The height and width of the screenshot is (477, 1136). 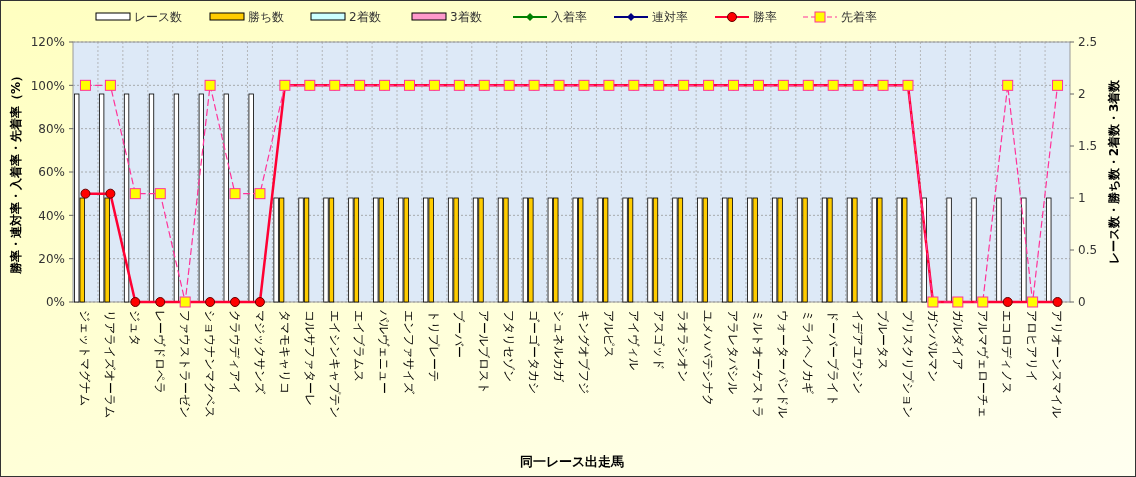 I want to click on y-tick-label: 120%, so click(x=47, y=42).